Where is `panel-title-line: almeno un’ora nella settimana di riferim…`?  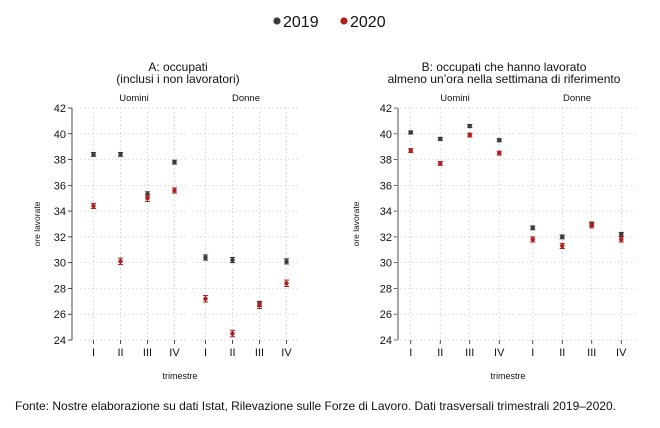 panel-title-line: almeno un’ora nella settimana di riferim… is located at coordinates (504, 79).